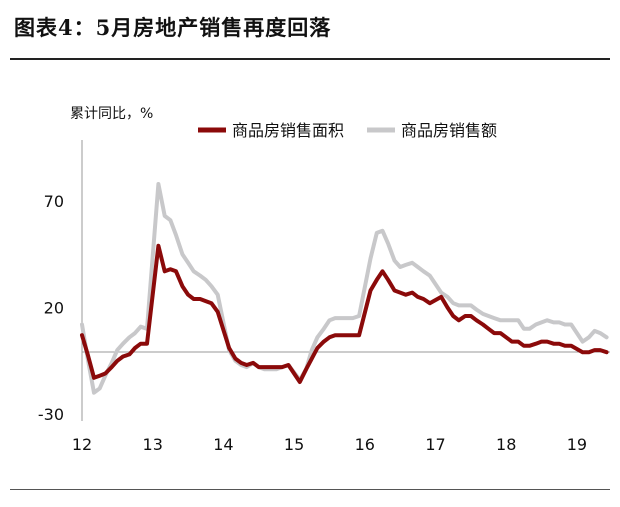 This screenshot has width=620, height=507. I want to click on title-divider, so click(310, 59).